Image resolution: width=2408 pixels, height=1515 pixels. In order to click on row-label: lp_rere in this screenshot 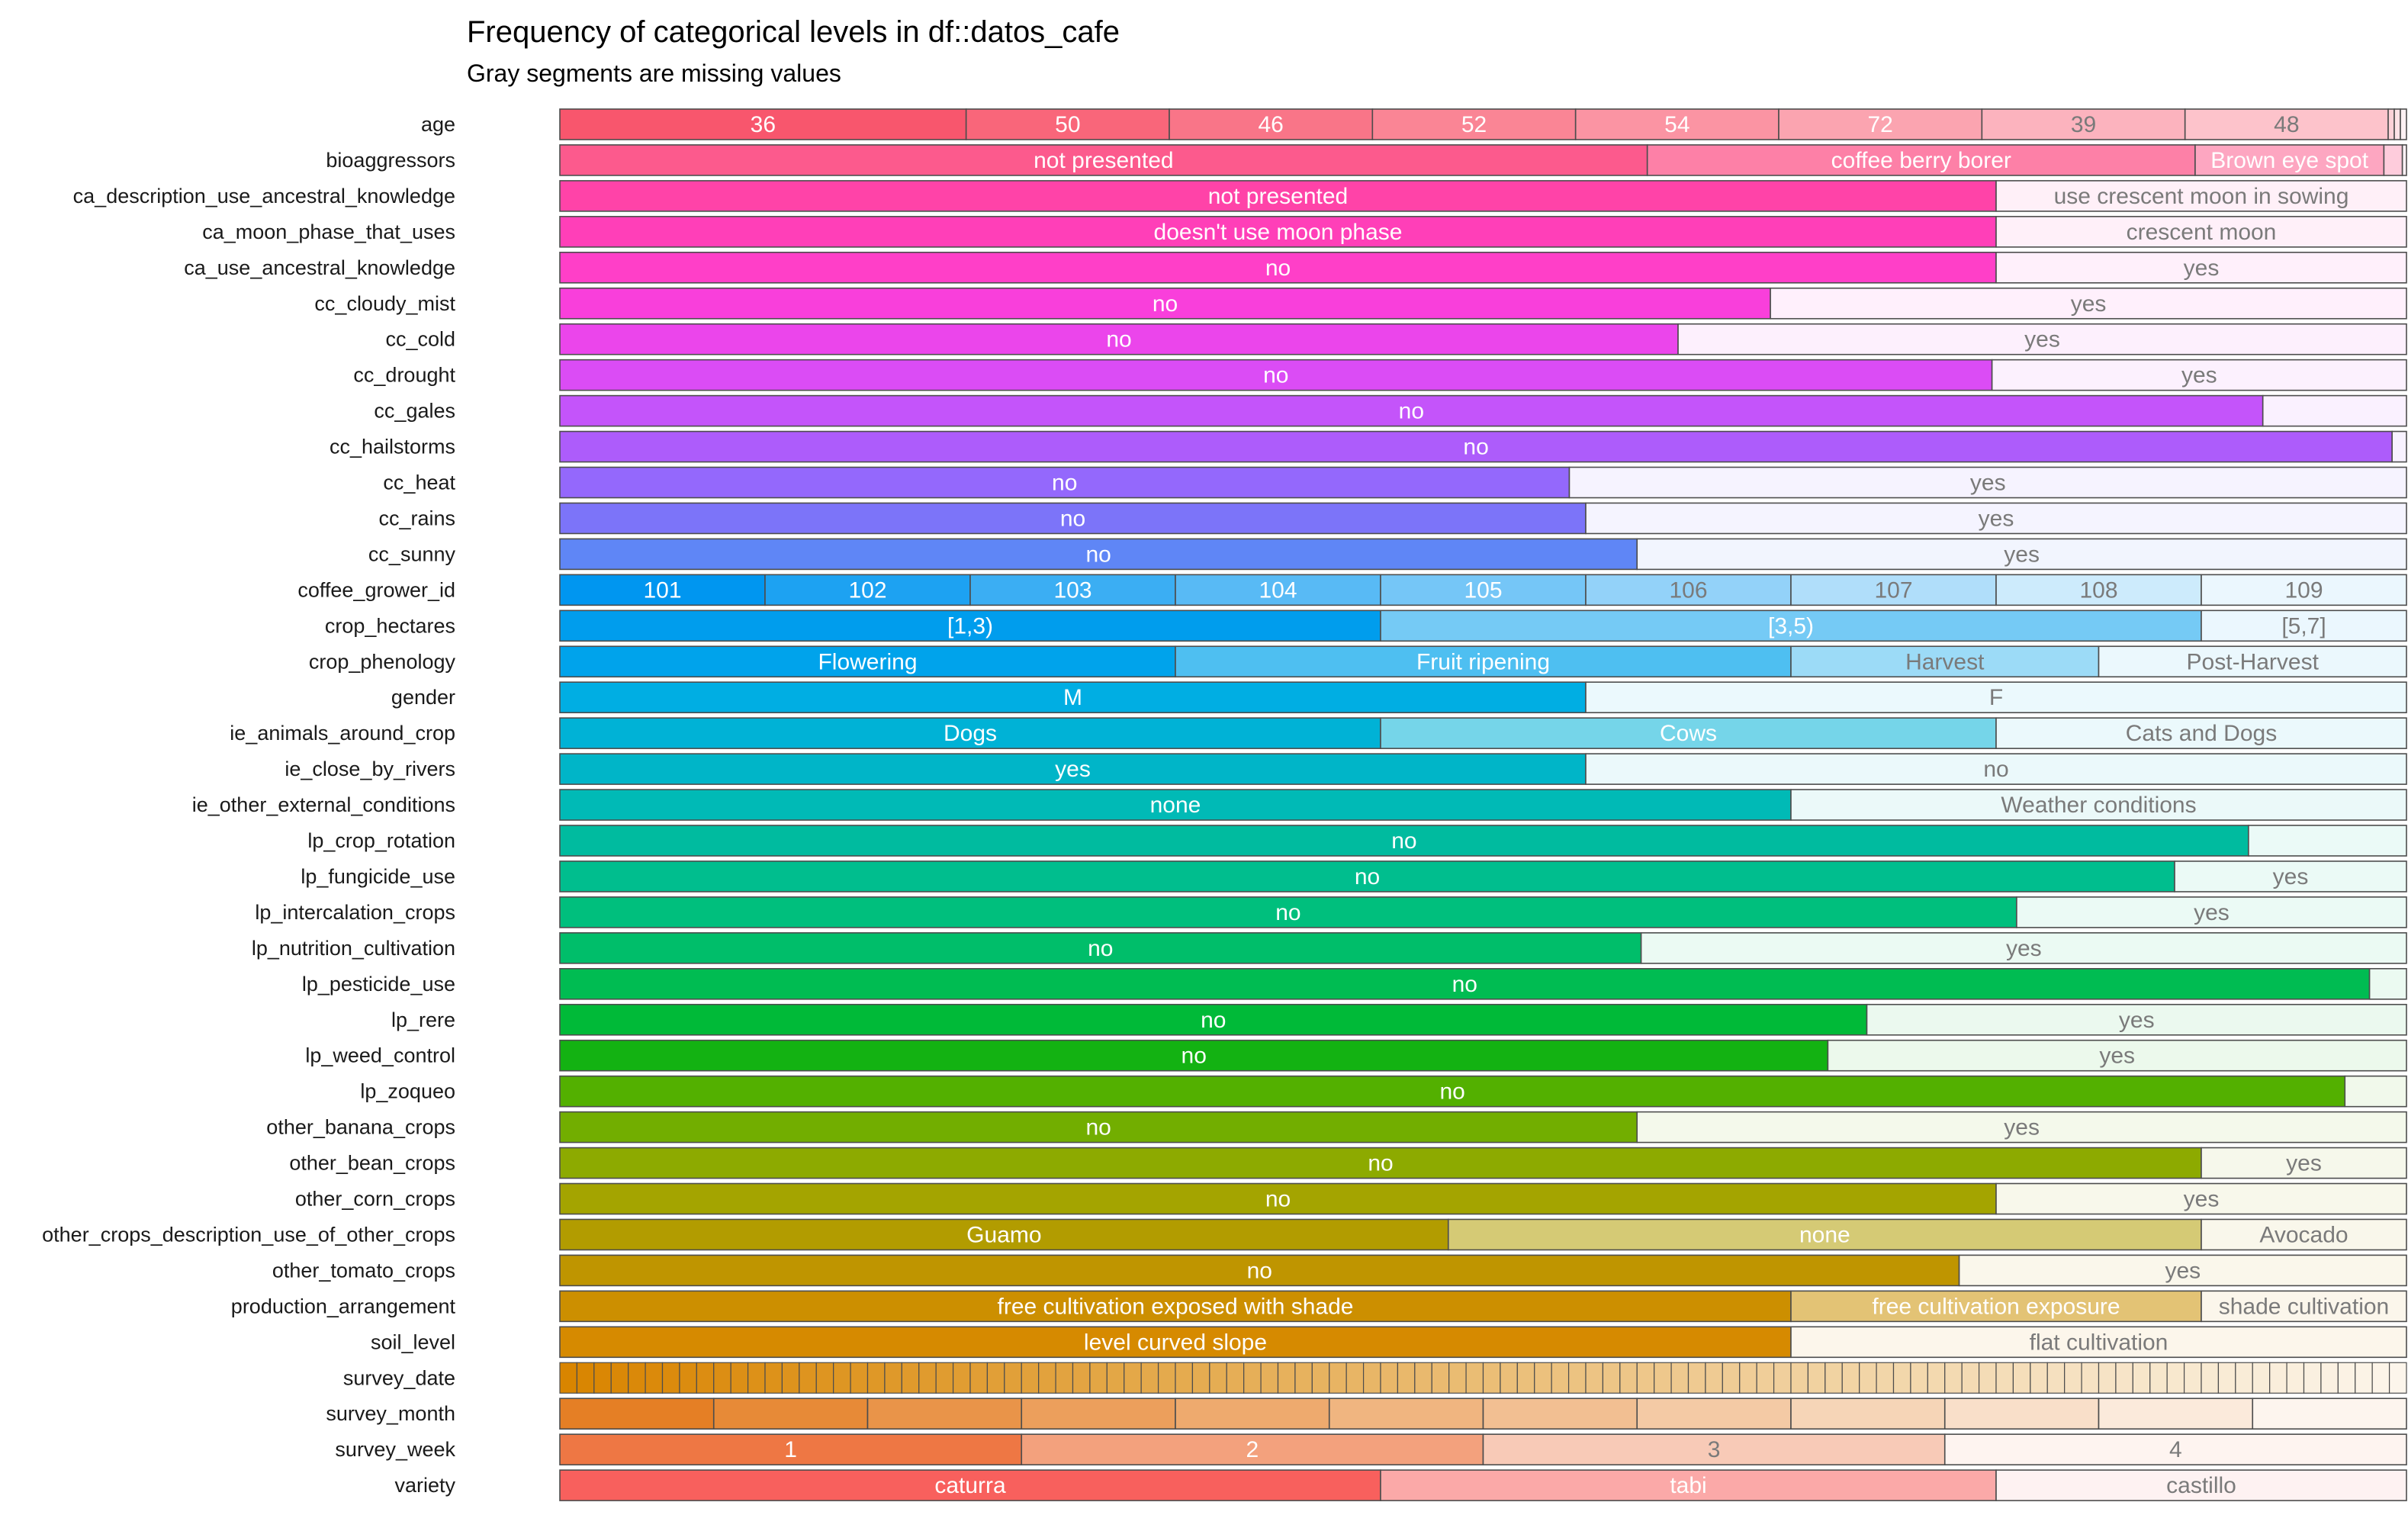, I will do `click(423, 1020)`.